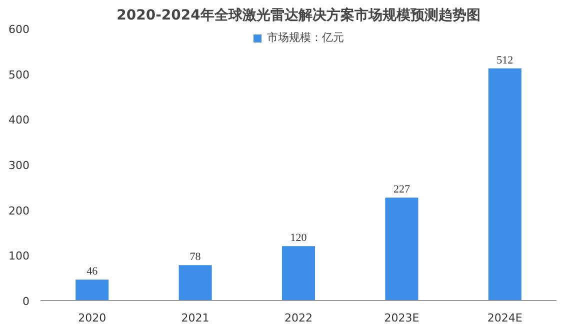  What do you see at coordinates (402, 318) in the screenshot?
I see `x-tick-label: 2023E` at bounding box center [402, 318].